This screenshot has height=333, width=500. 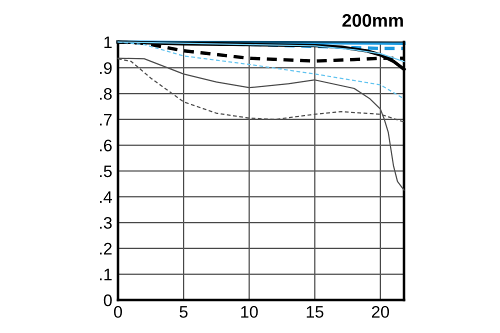 What do you see at coordinates (184, 312) in the screenshot?
I see `x-tick-label: 5` at bounding box center [184, 312].